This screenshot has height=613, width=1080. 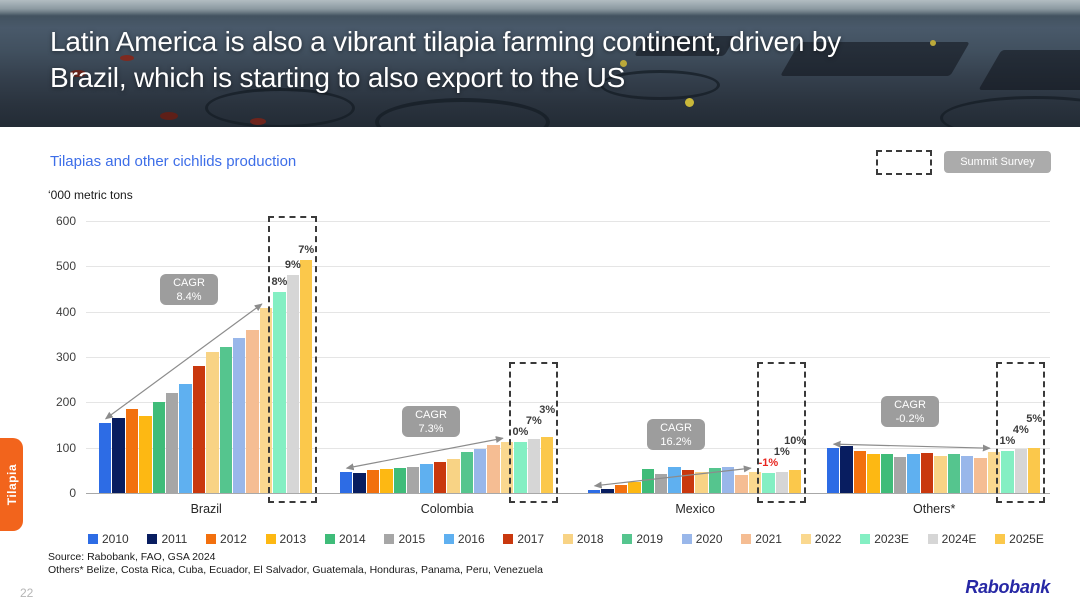 I want to click on forecast-box-Mexico, so click(x=782, y=432).